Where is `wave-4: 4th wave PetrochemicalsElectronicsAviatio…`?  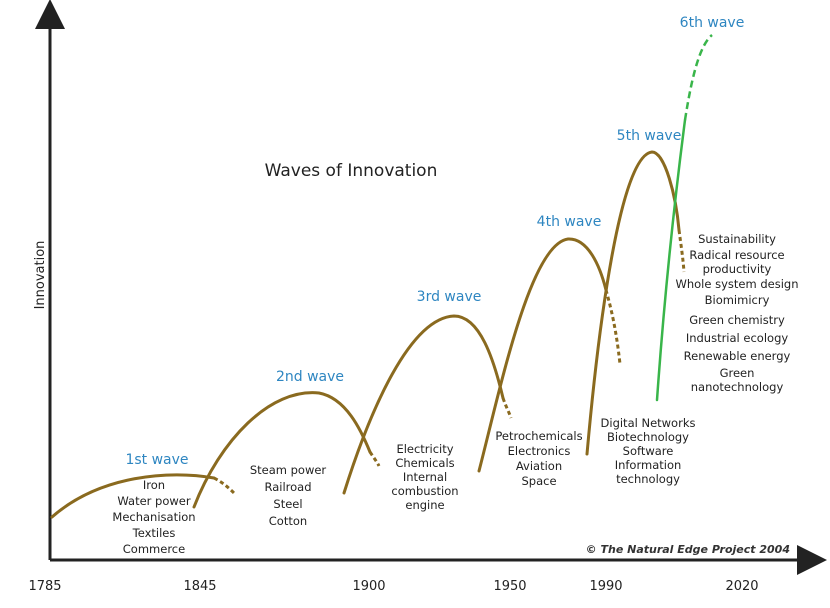
wave-4: 4th wave PetrochemicalsElectronicsAviatio… is located at coordinates (549, 351).